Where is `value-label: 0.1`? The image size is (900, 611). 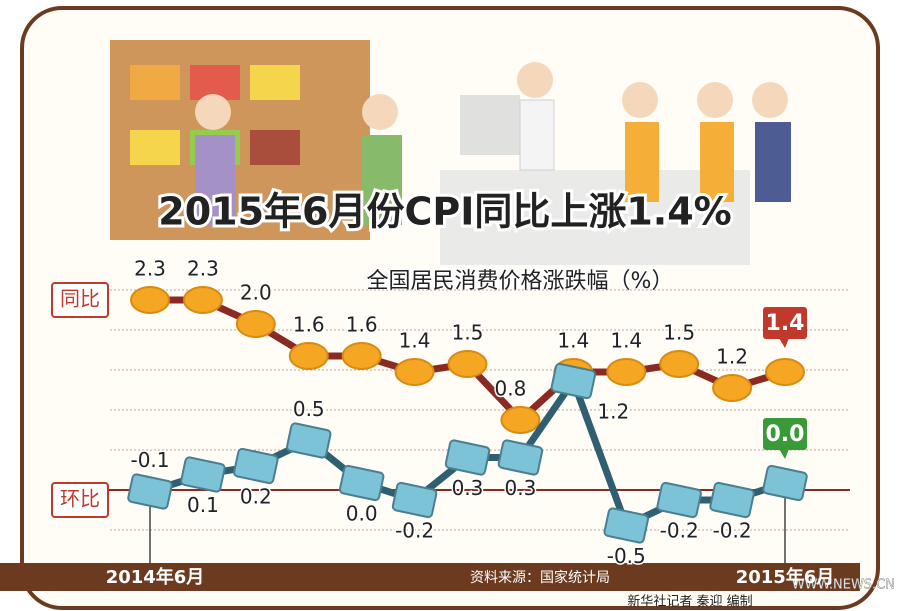 value-label: 0.1 is located at coordinates (203, 505).